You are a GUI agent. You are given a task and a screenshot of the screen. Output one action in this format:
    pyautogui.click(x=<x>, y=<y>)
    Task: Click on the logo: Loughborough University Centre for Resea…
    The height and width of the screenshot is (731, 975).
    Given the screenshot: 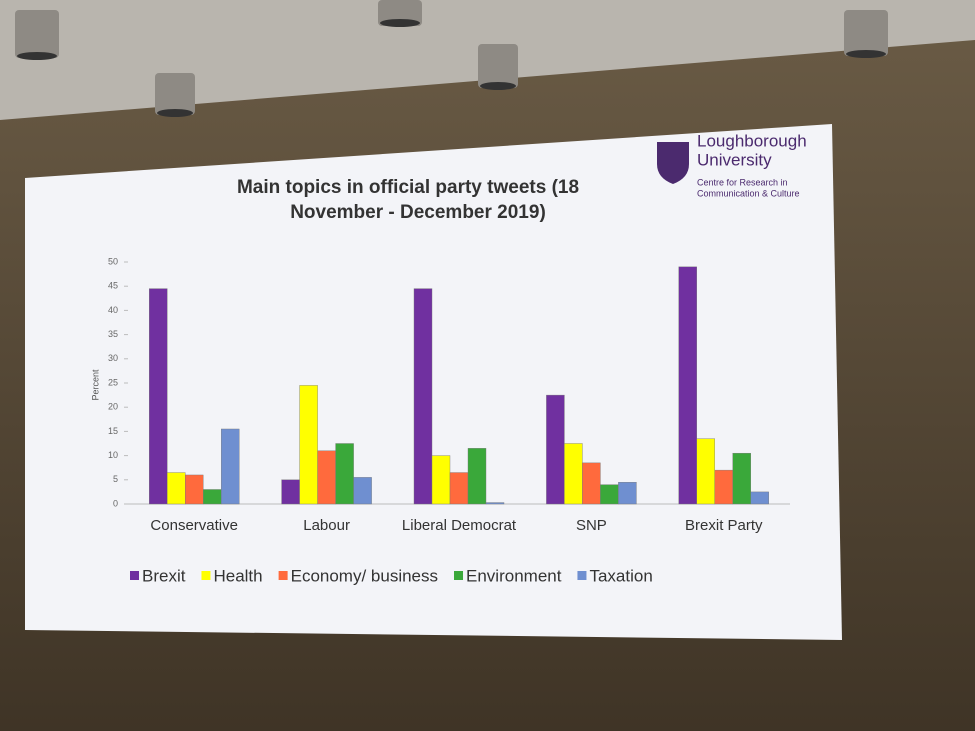 What is the action you would take?
    pyautogui.click(x=732, y=164)
    